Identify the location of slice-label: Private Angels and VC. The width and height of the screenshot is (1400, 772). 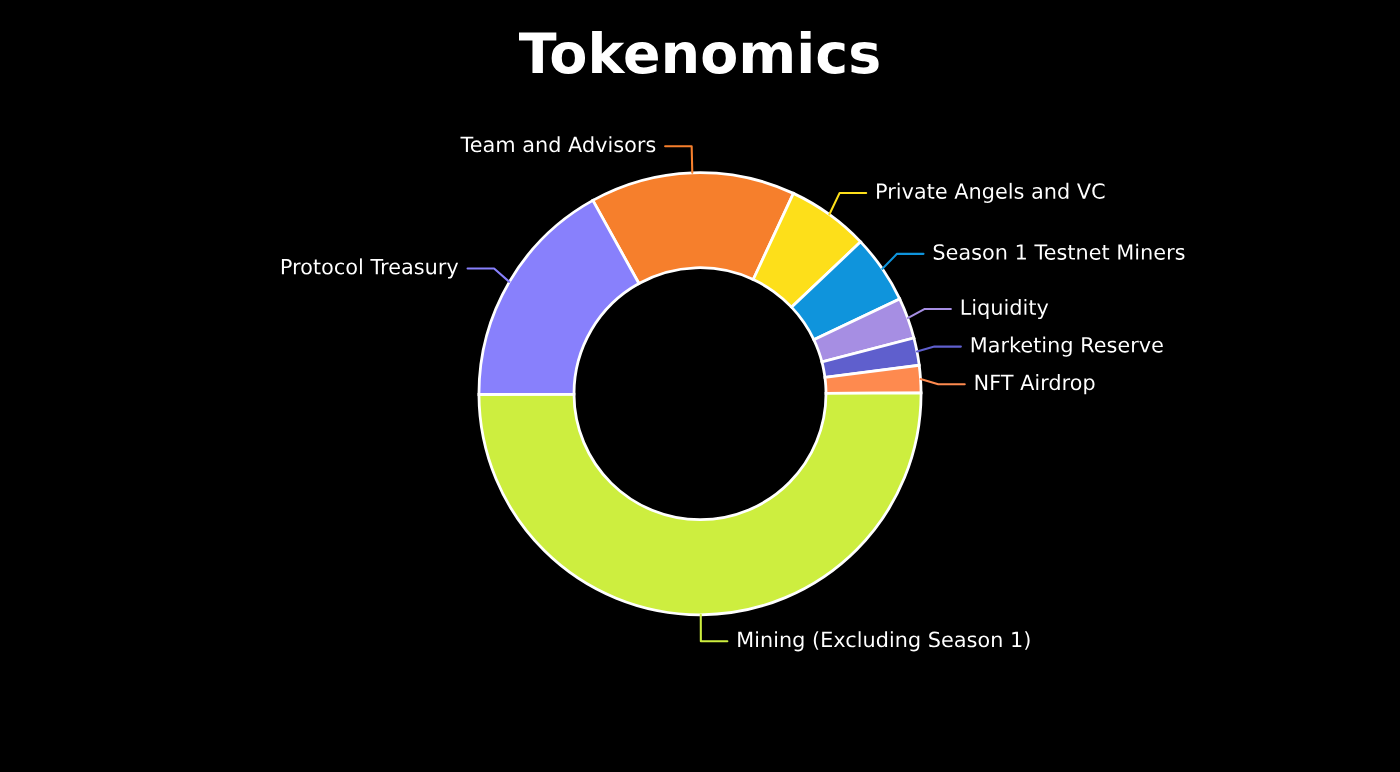
(991, 192).